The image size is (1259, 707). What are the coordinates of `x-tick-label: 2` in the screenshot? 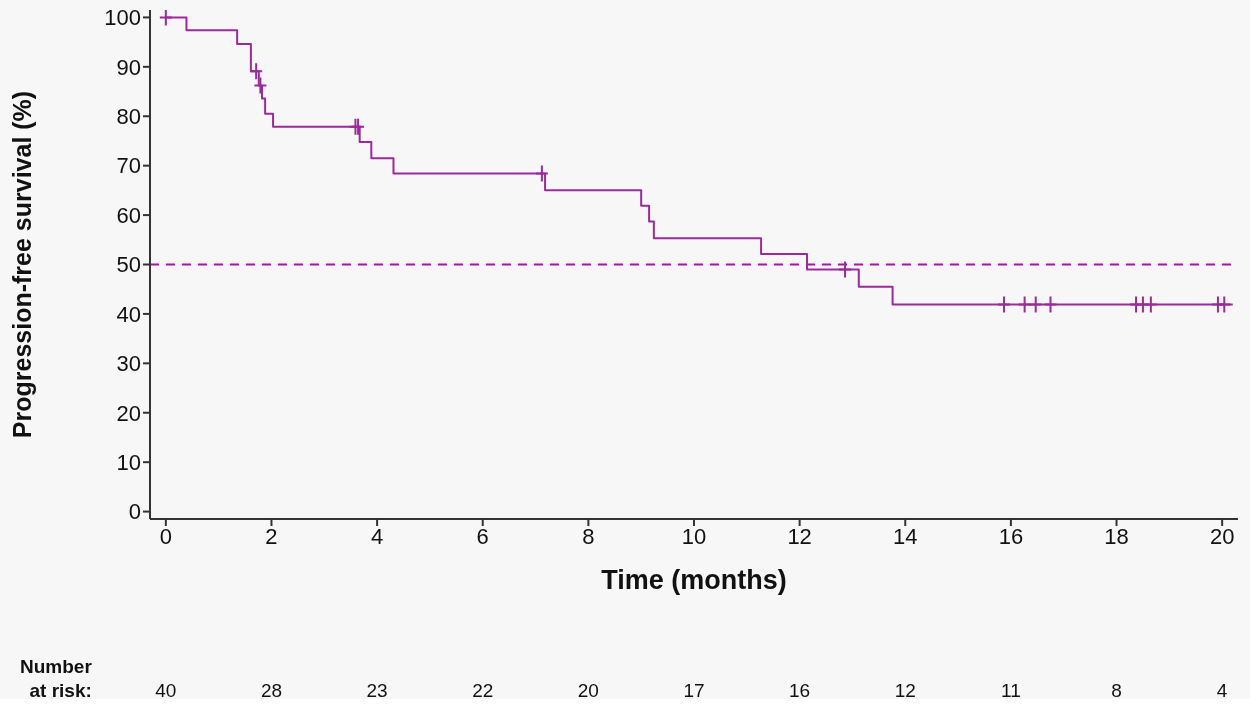 It's located at (271, 536).